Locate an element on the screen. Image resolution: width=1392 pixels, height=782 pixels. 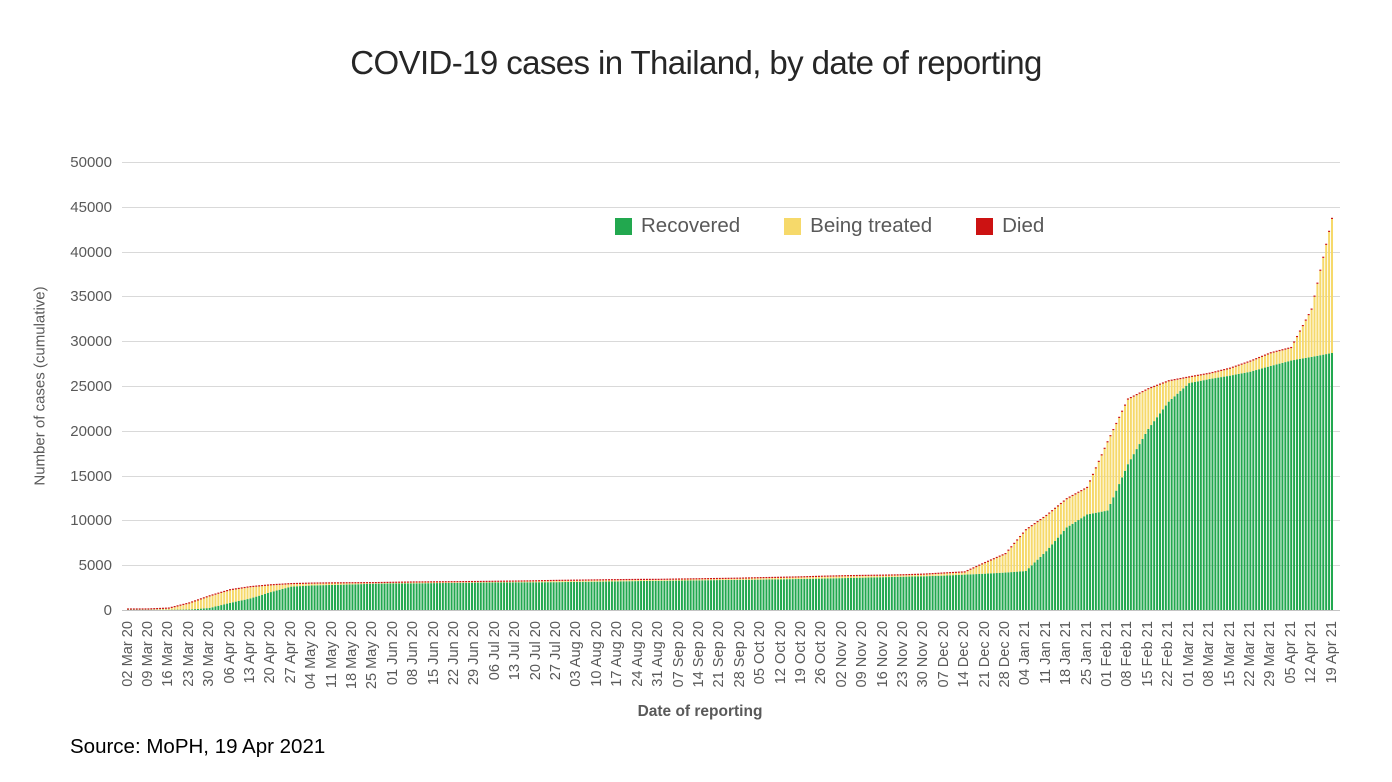
x-tick-label: 27 Apr 20 is located at coordinates (290, 652).